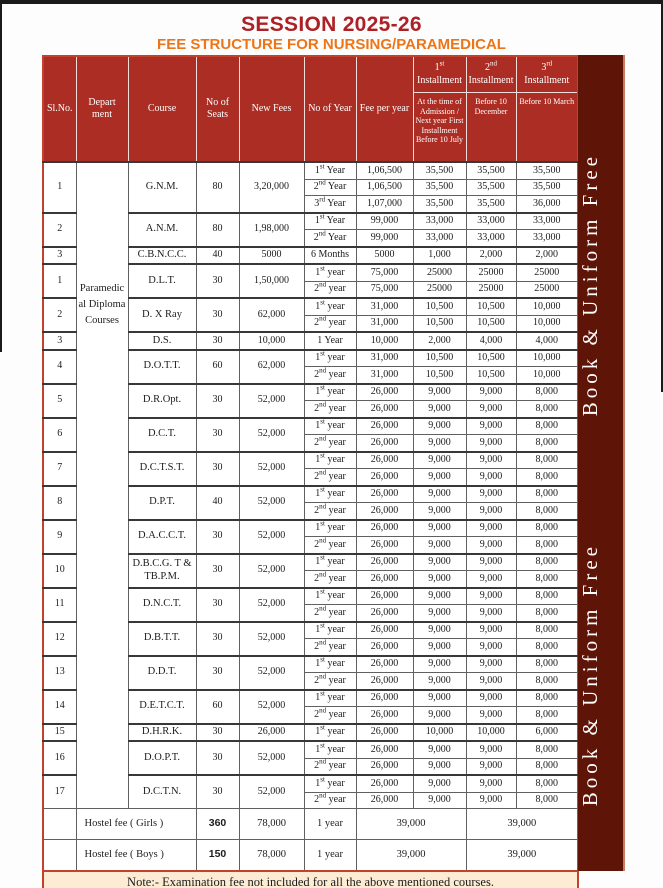 The height and width of the screenshot is (888, 663). What do you see at coordinates (330, 170) in the screenshot?
I see `year-label-cell: 1st Year` at bounding box center [330, 170].